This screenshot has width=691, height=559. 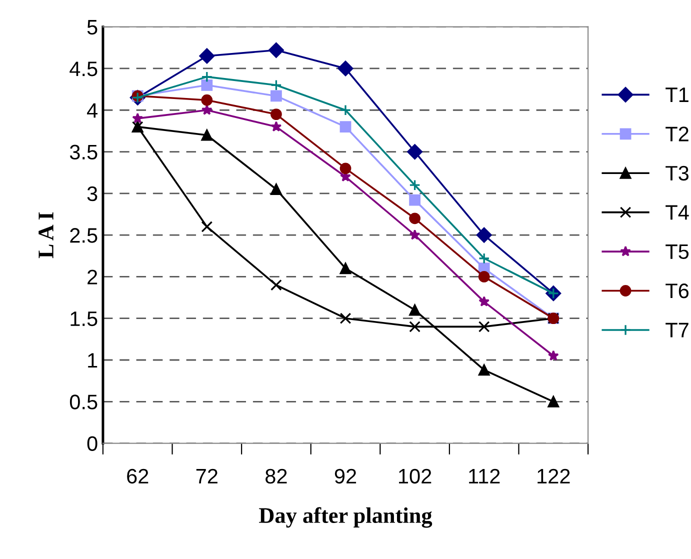 I want to click on y-tick-label: 1.5, so click(x=84, y=319).